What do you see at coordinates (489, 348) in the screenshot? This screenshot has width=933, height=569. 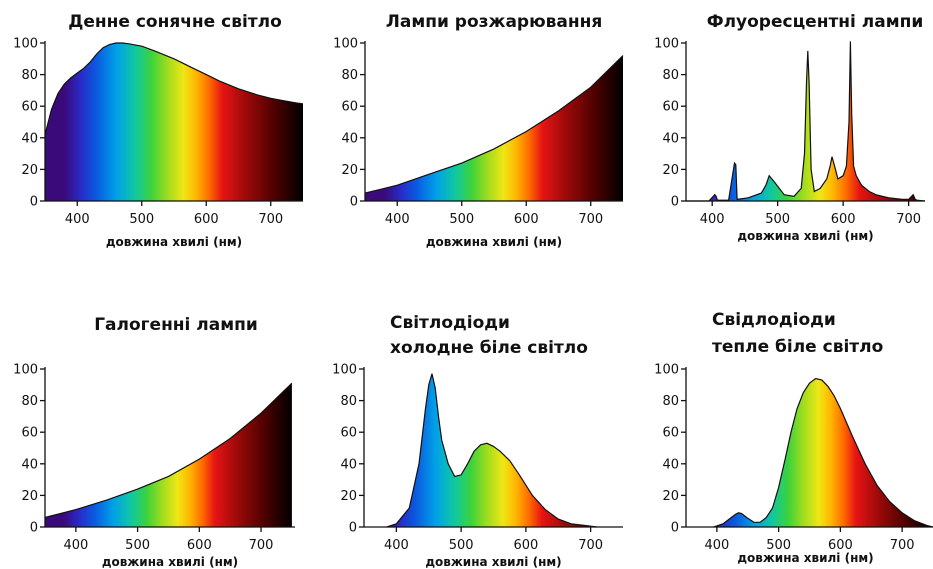 I see `chart-title: холодне біле світло` at bounding box center [489, 348].